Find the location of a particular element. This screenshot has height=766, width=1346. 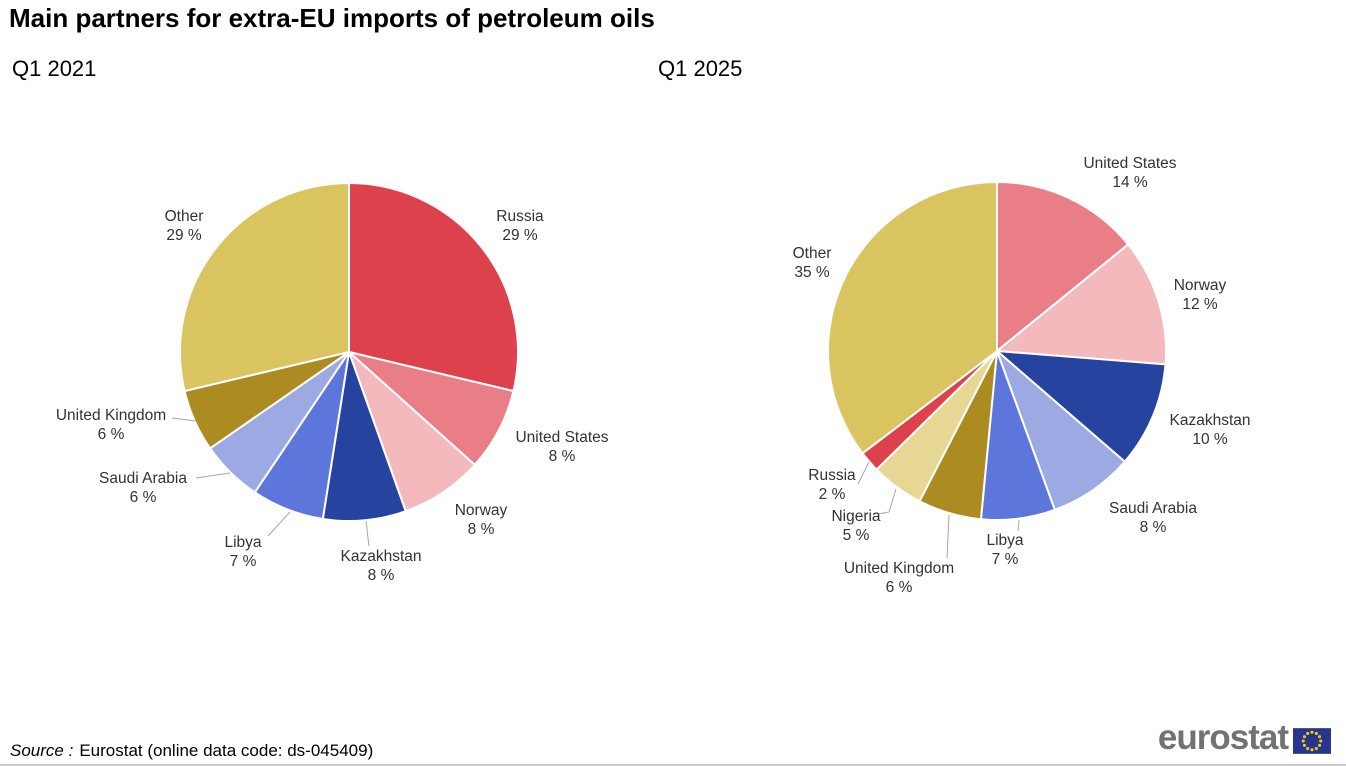

slice-label-other: Other 29 % is located at coordinates (184, 226).